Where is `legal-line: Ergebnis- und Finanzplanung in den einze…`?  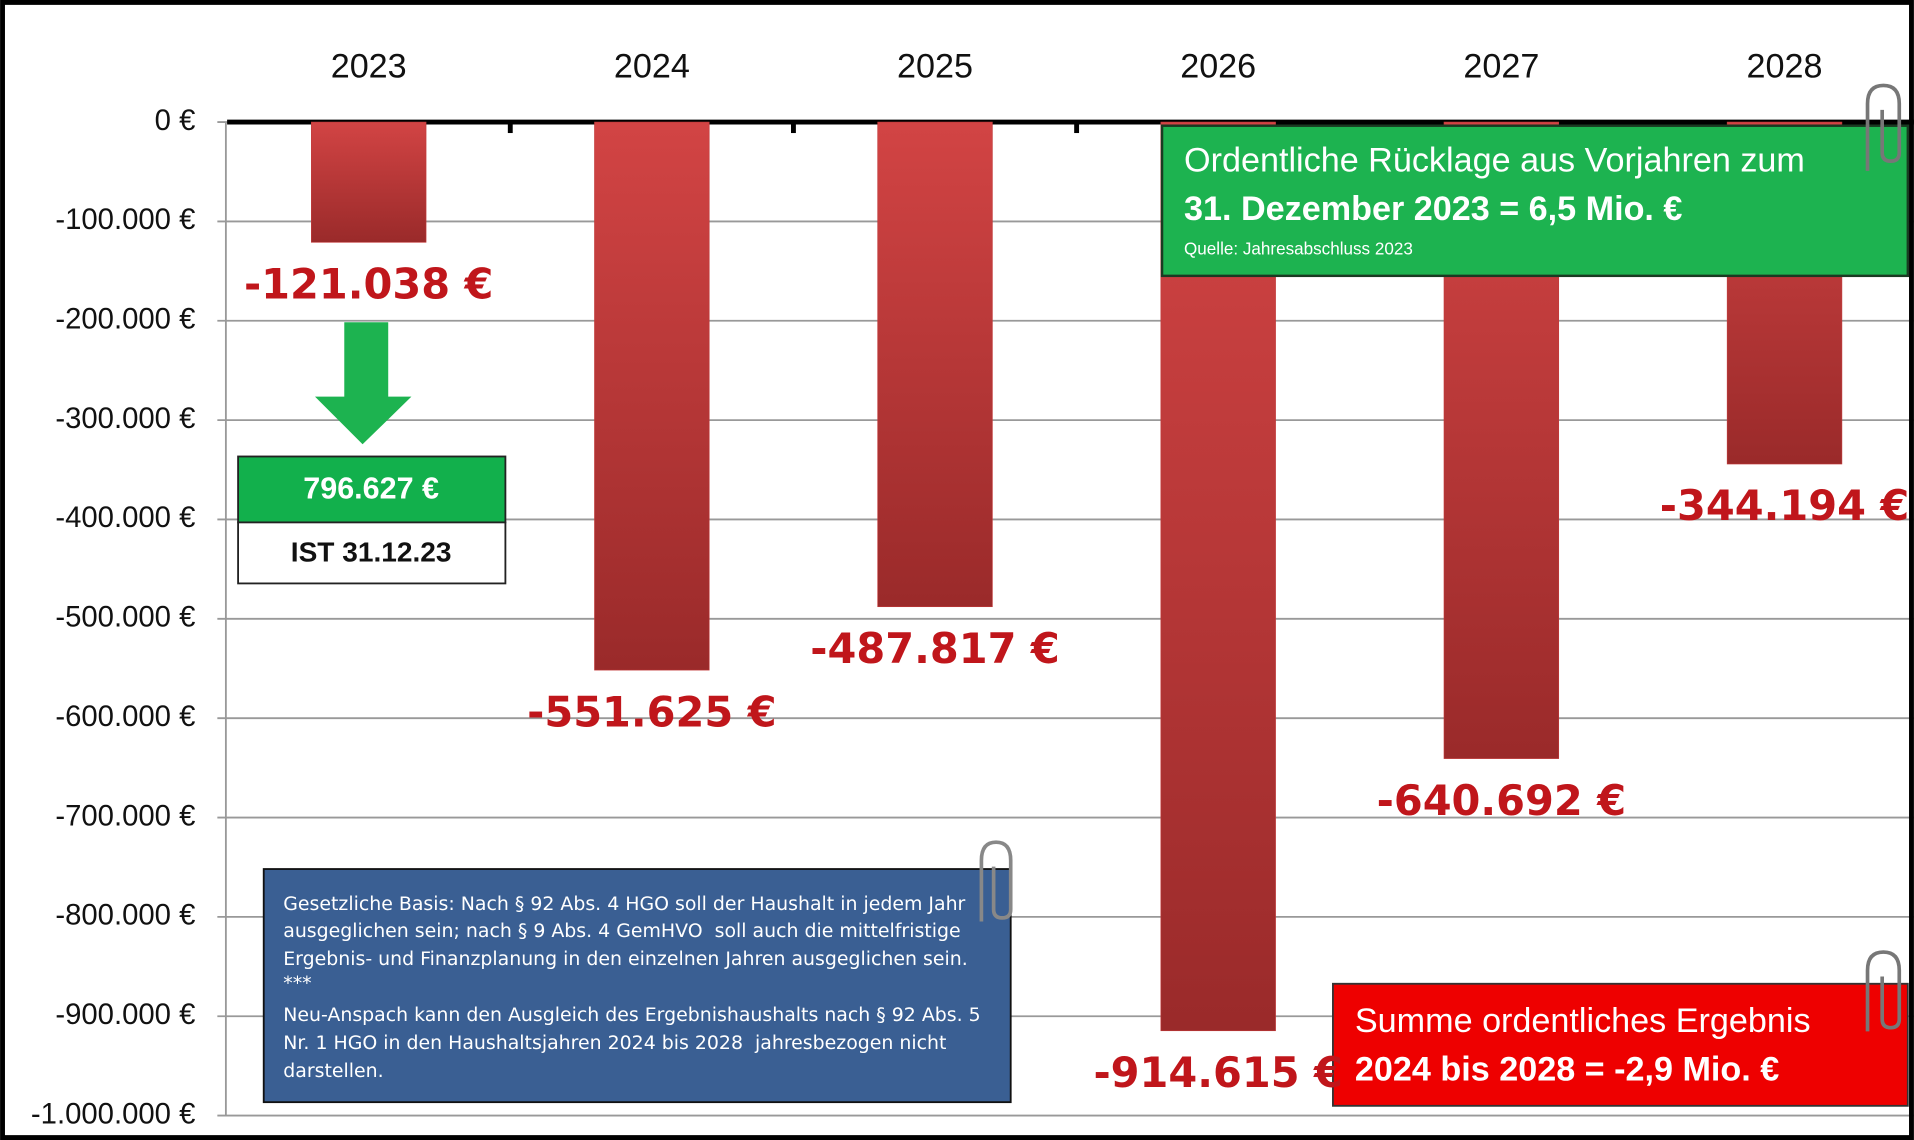 legal-line: Ergebnis- und Finanzplanung in den einze… is located at coordinates (625, 959).